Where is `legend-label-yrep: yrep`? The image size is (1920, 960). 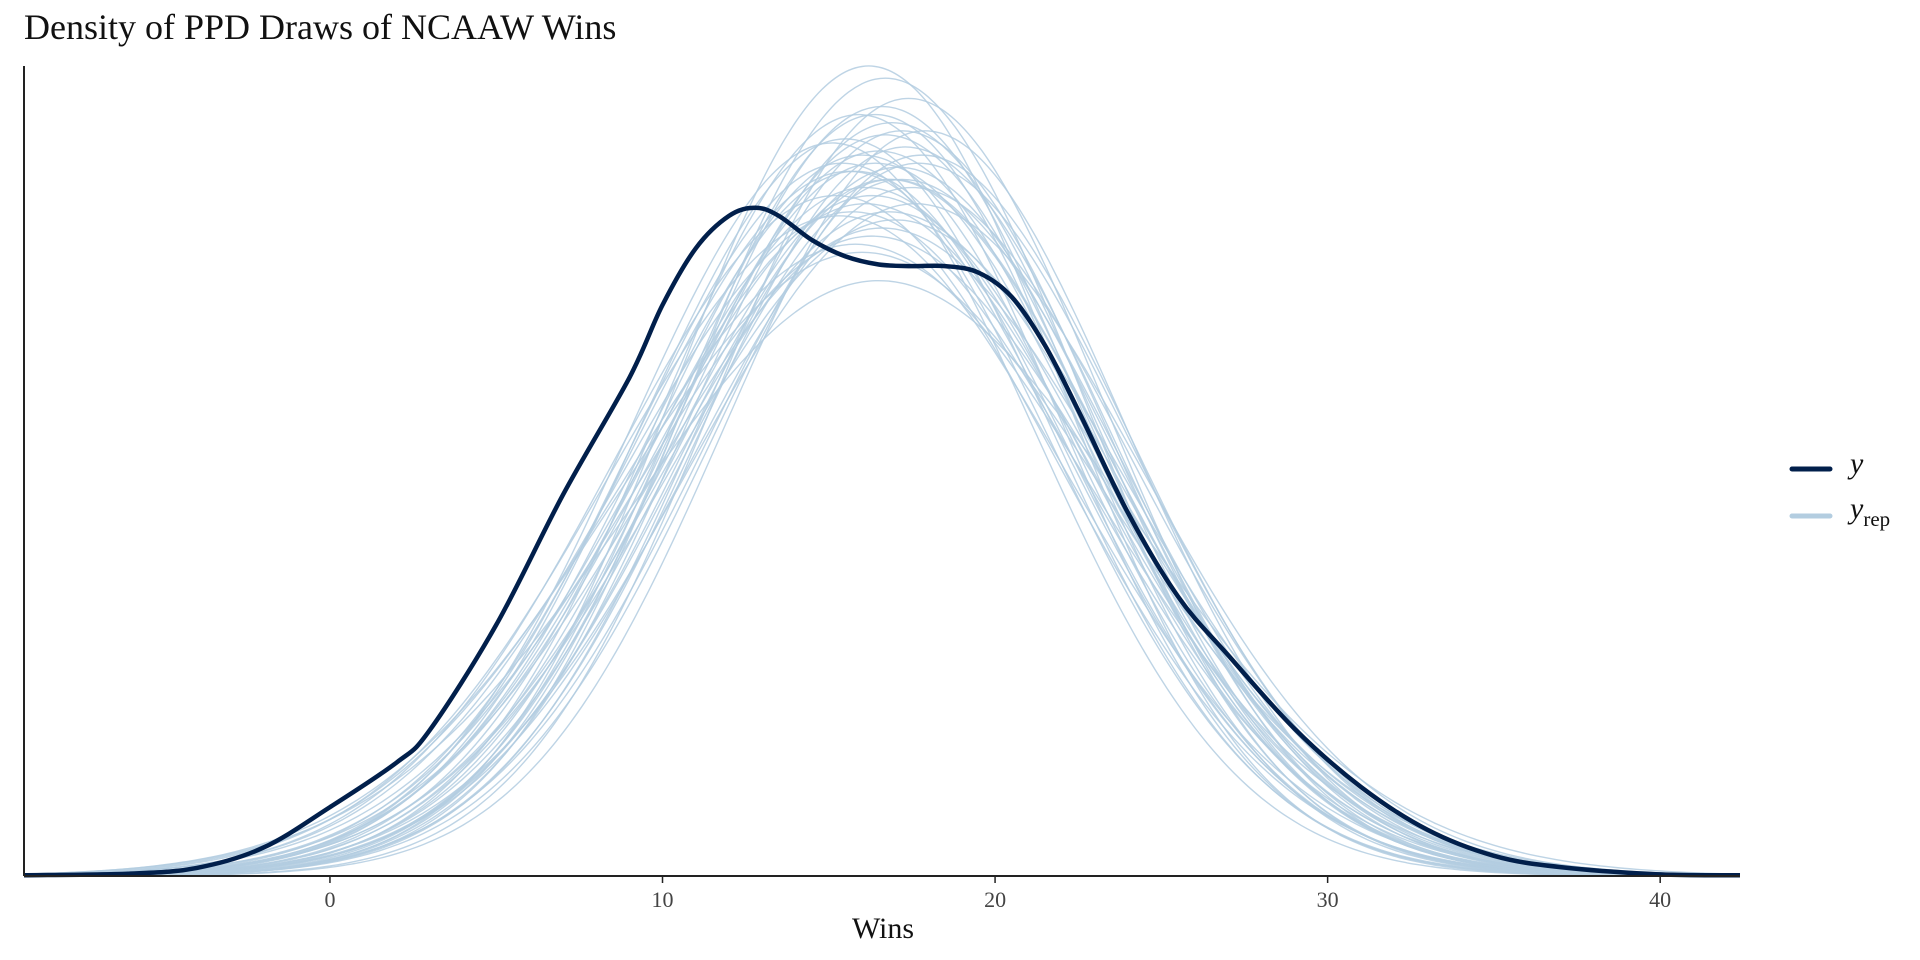
legend-label-yrep: yrep is located at coordinates (1868, 511).